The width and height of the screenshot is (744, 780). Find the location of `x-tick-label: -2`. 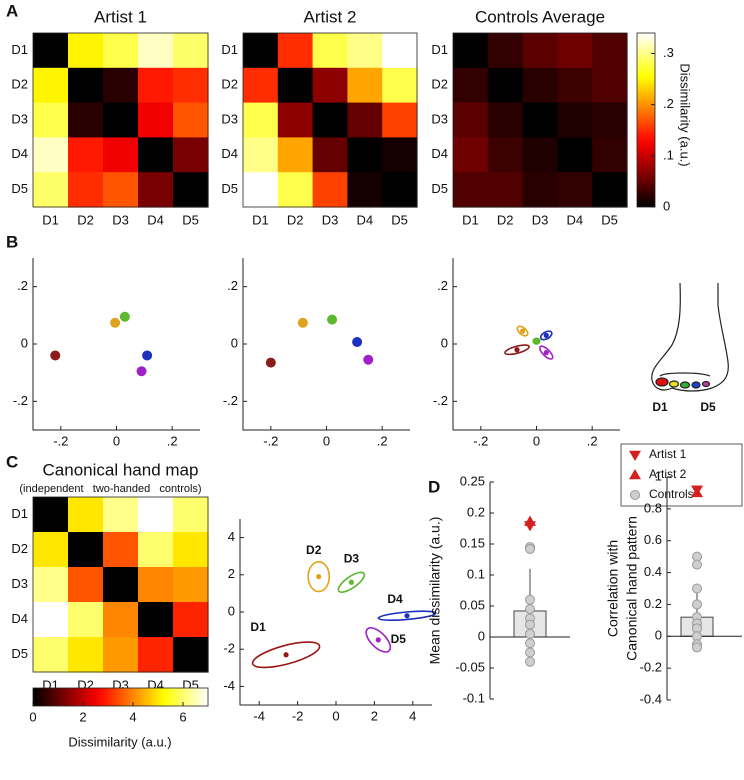

x-tick-label: -2 is located at coordinates (298, 715).